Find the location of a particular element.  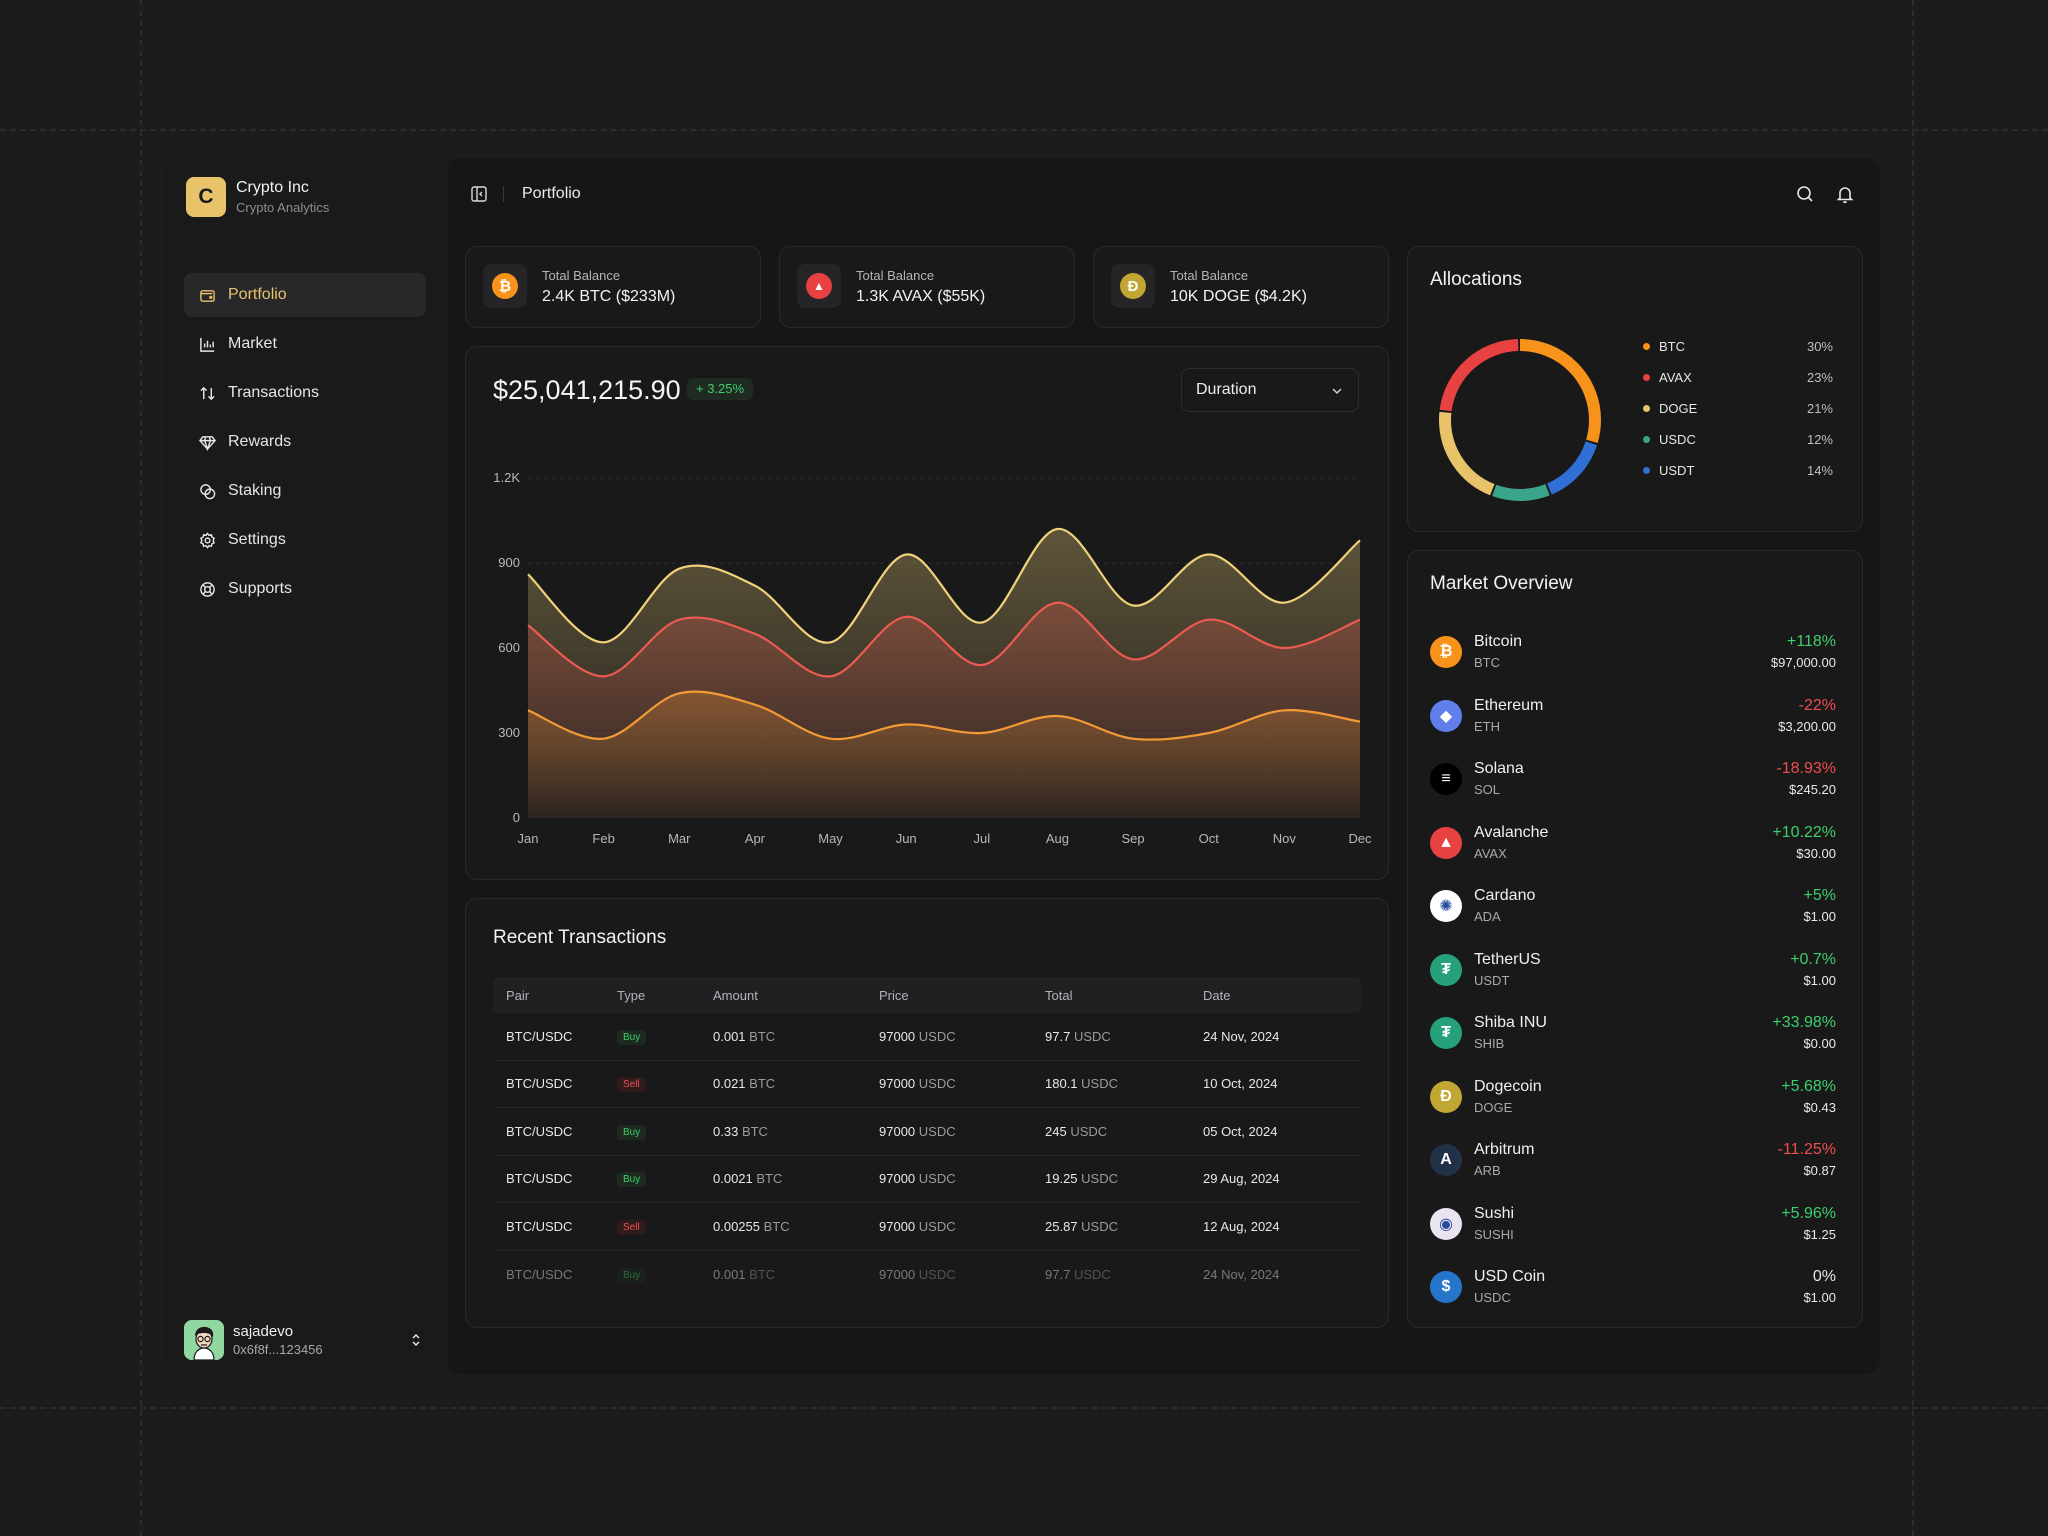

page-title: Portfolio is located at coordinates (551, 193).